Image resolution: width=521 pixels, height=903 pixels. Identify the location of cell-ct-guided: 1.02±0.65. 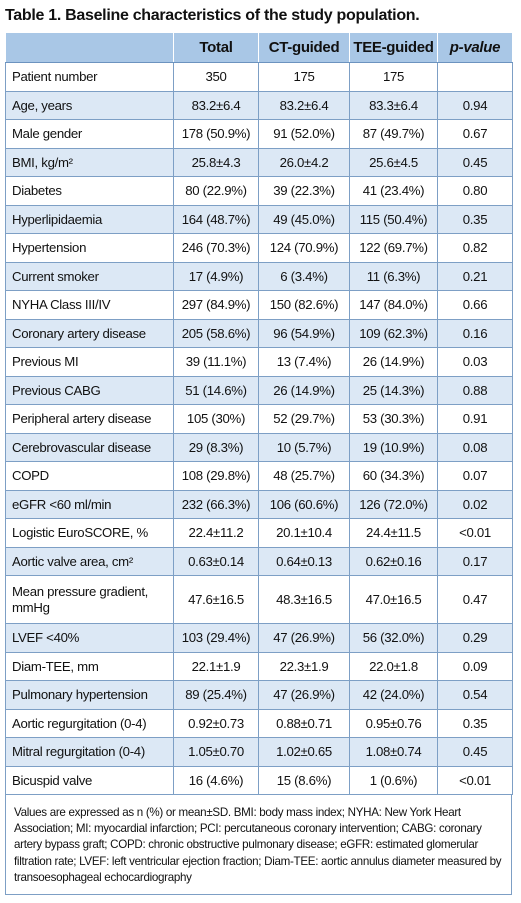
(304, 752).